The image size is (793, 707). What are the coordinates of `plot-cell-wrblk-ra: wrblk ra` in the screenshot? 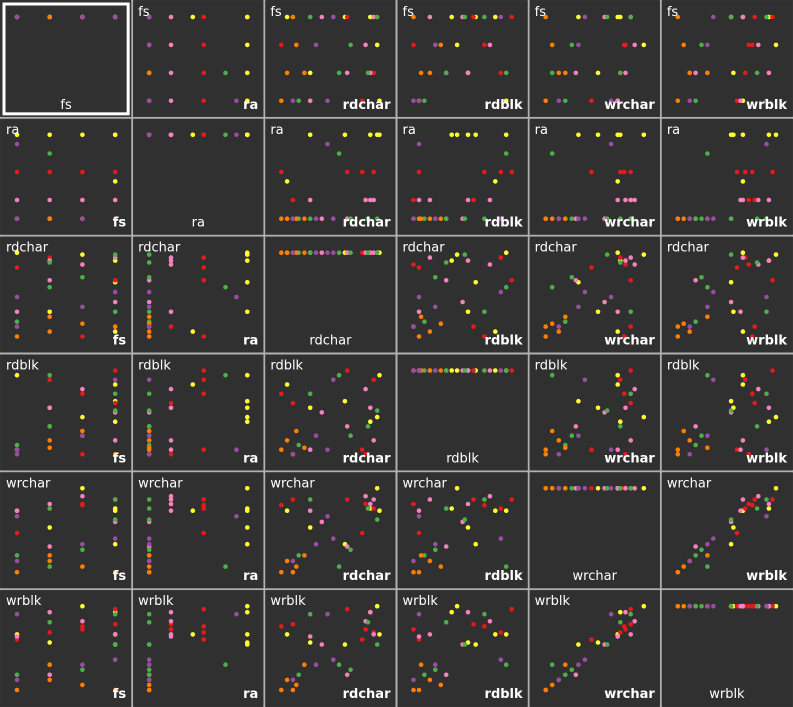 It's located at (198, 648).